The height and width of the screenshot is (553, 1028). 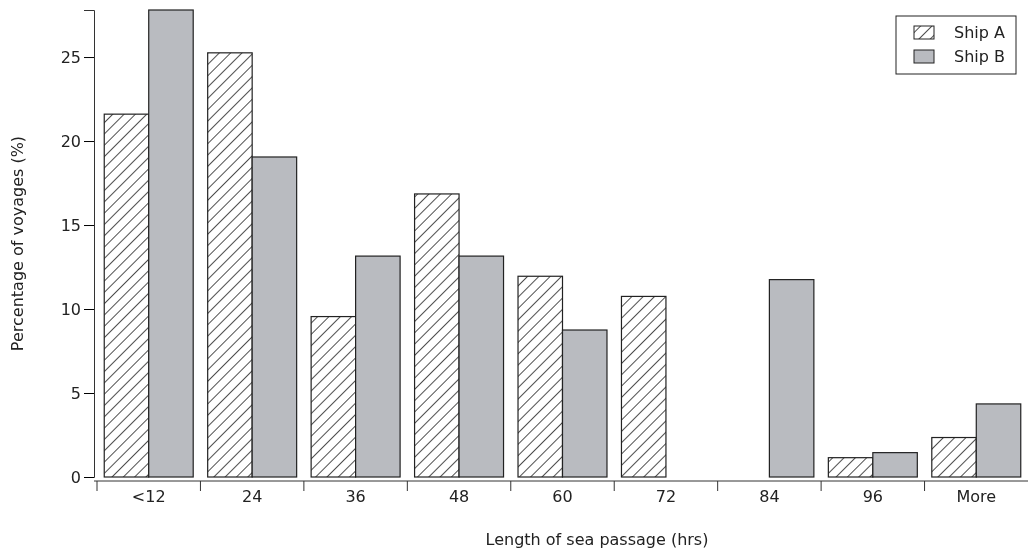 I want to click on x-tick-label: 36, so click(x=355, y=497).